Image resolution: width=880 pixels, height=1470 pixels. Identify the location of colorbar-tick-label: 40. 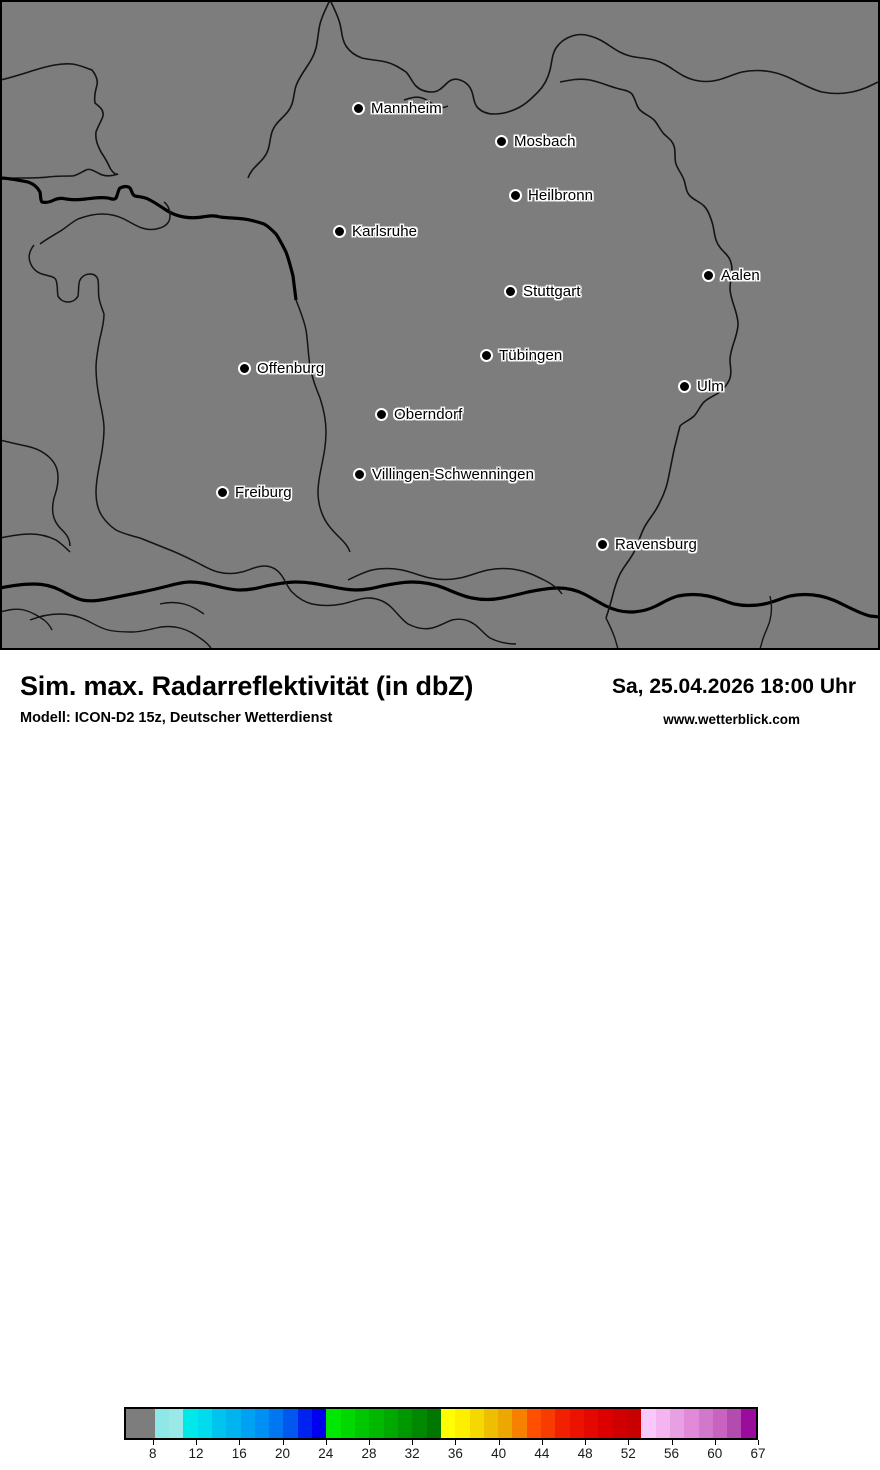
(499, 1453).